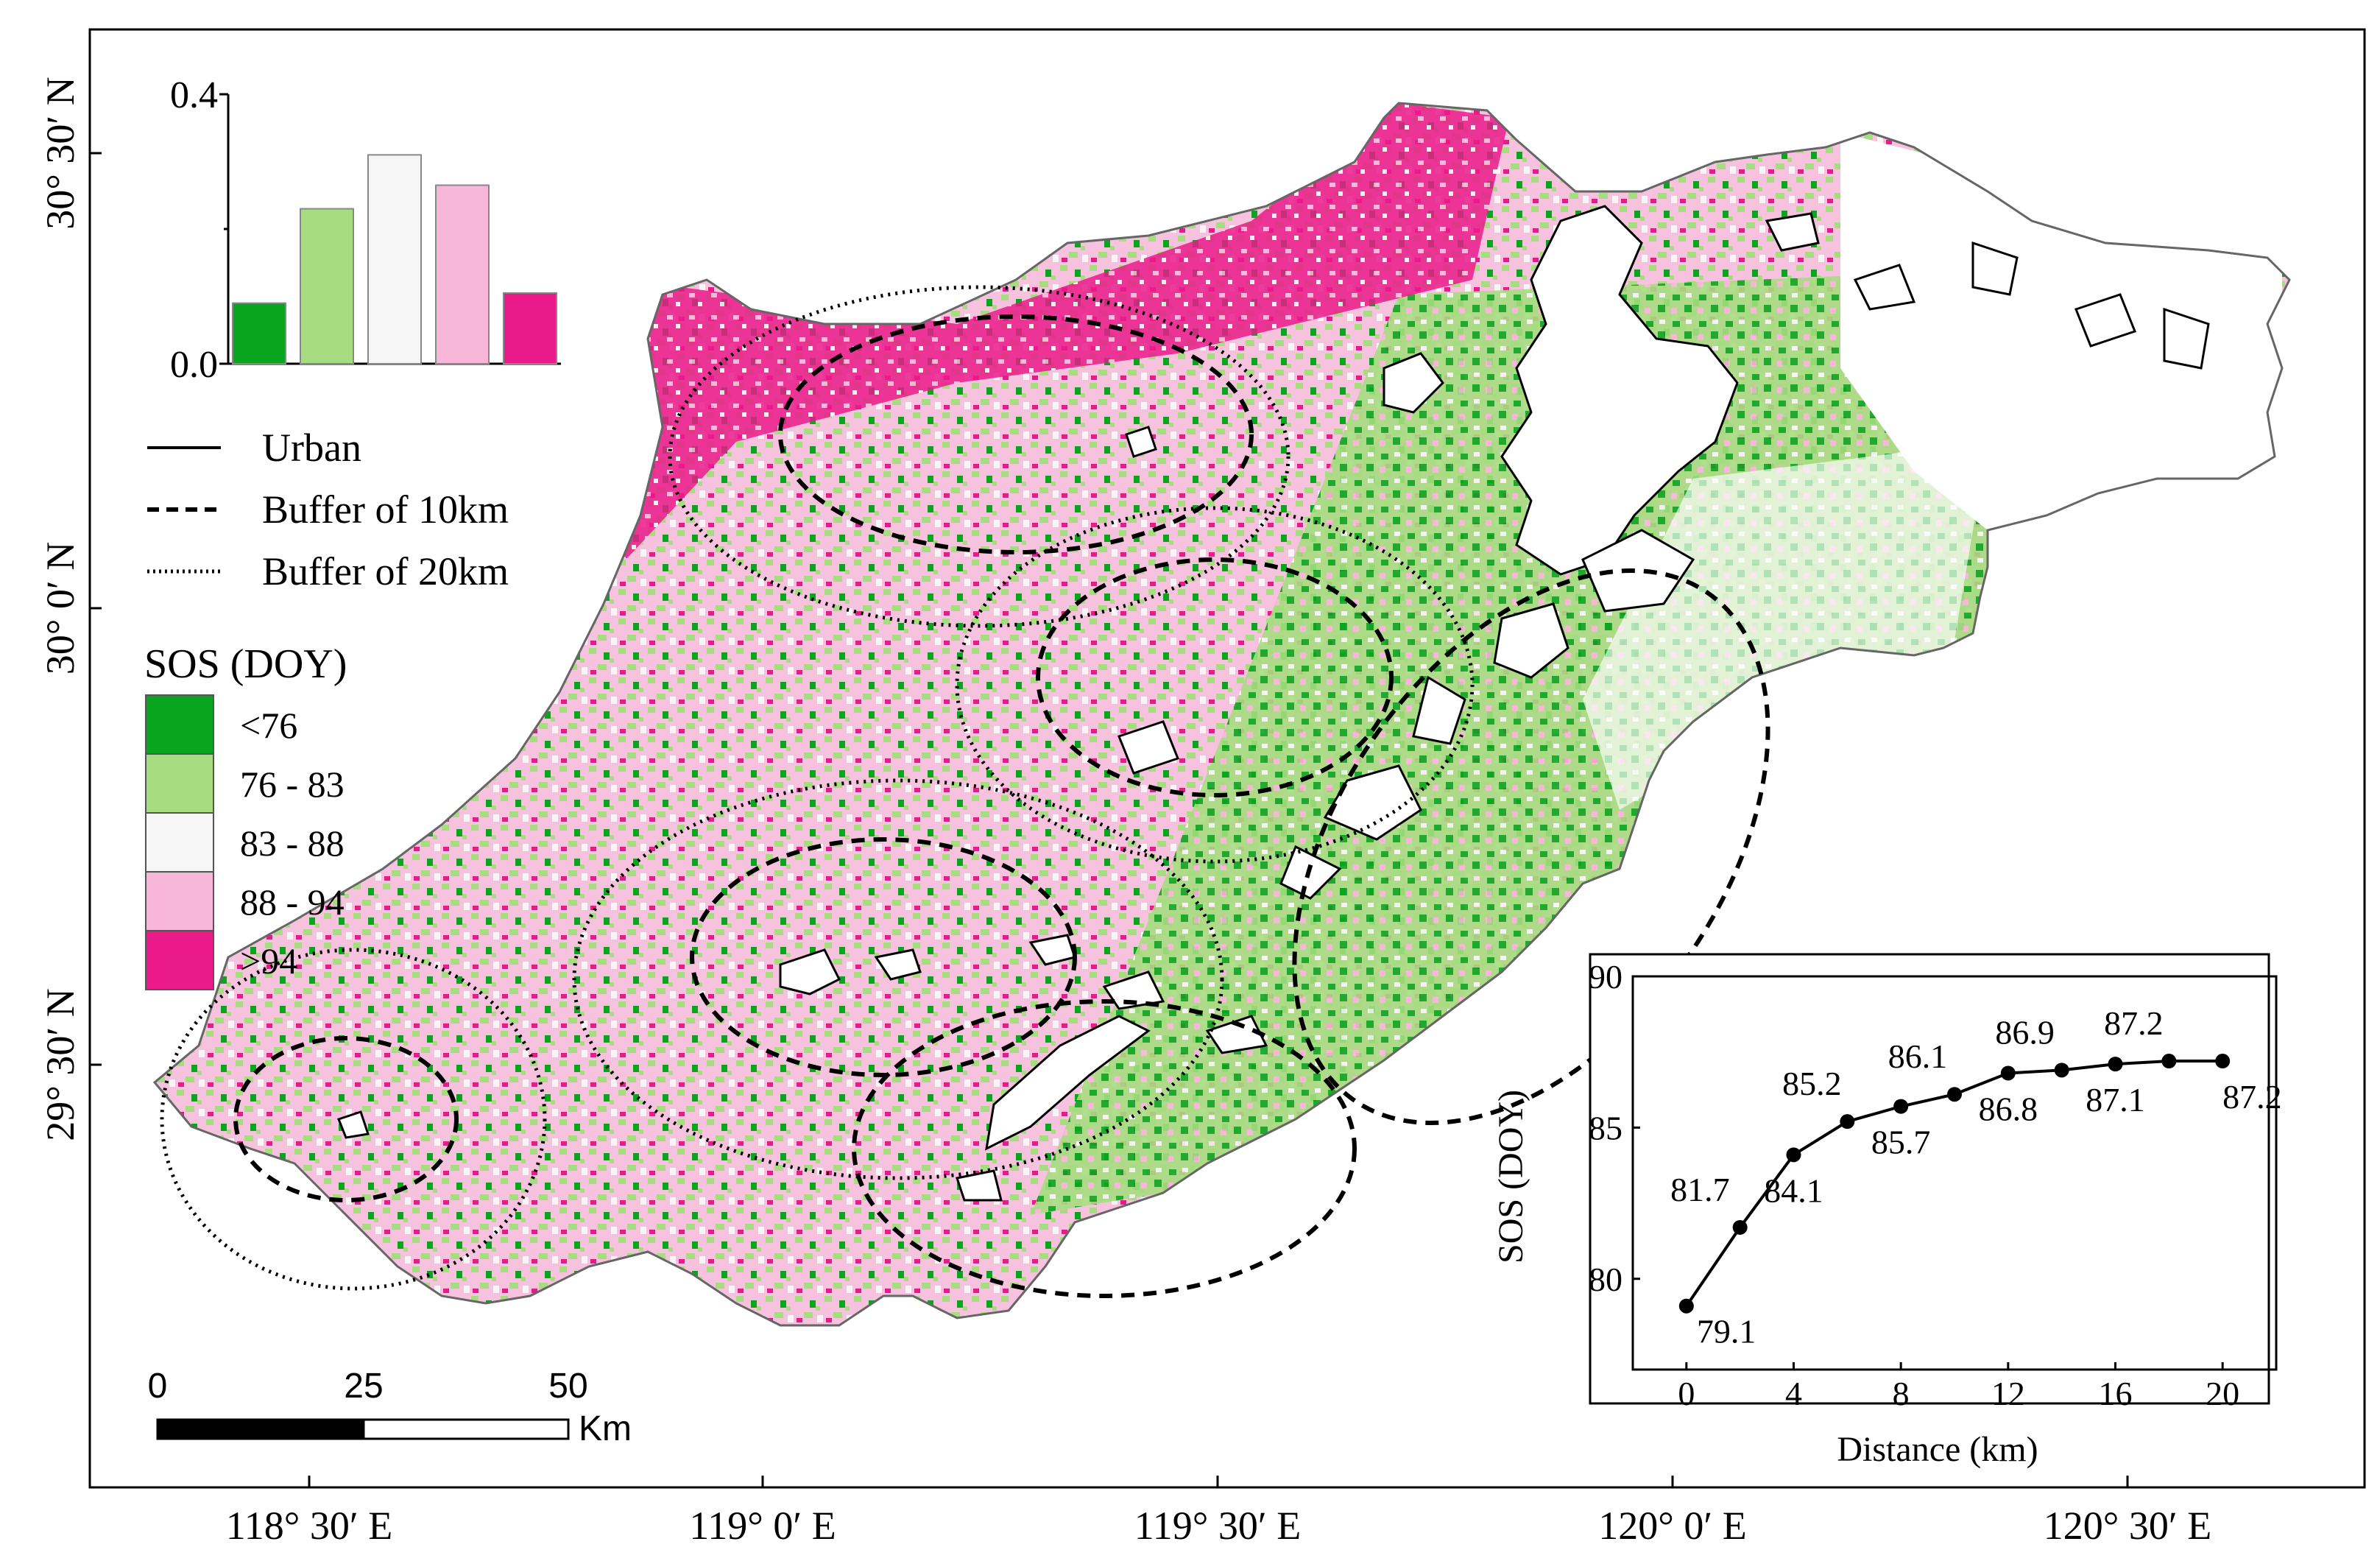 Image resolution: width=2380 pixels, height=1561 pixels. What do you see at coordinates (2025, 1032) in the screenshot?
I see `sos-point-label: 86.9` at bounding box center [2025, 1032].